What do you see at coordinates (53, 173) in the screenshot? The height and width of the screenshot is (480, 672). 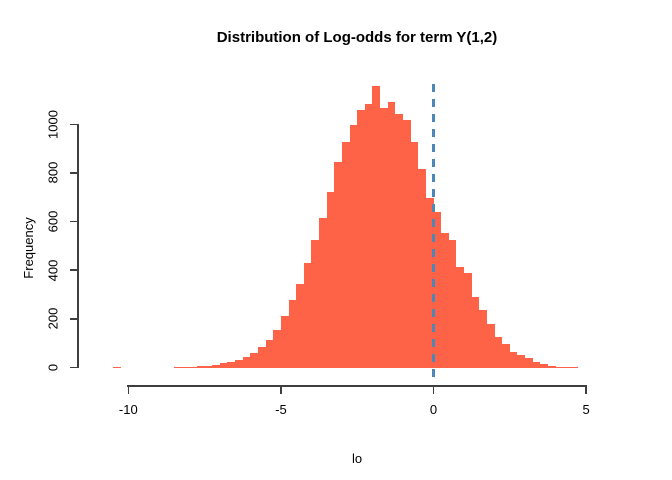 I see `y-tick-label: 800` at bounding box center [53, 173].